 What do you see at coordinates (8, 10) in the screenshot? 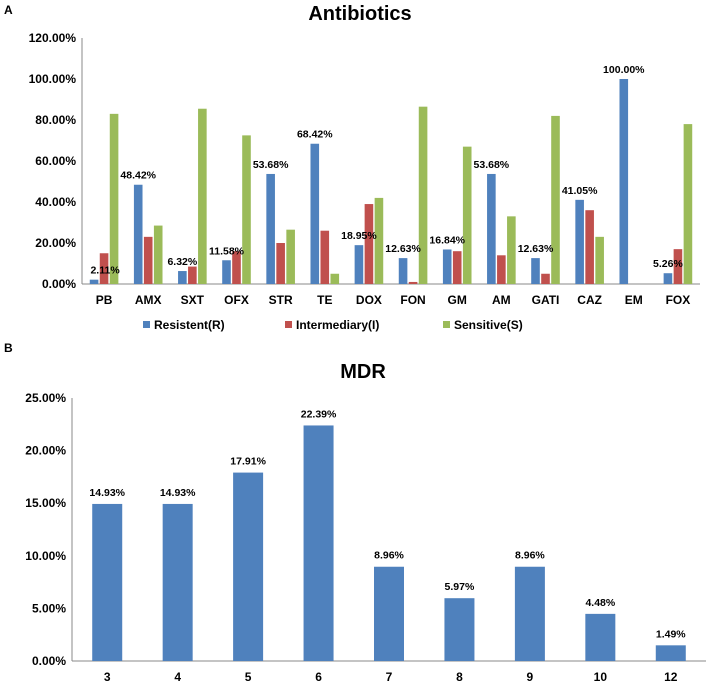
I see `panel-letter-a: A` at bounding box center [8, 10].